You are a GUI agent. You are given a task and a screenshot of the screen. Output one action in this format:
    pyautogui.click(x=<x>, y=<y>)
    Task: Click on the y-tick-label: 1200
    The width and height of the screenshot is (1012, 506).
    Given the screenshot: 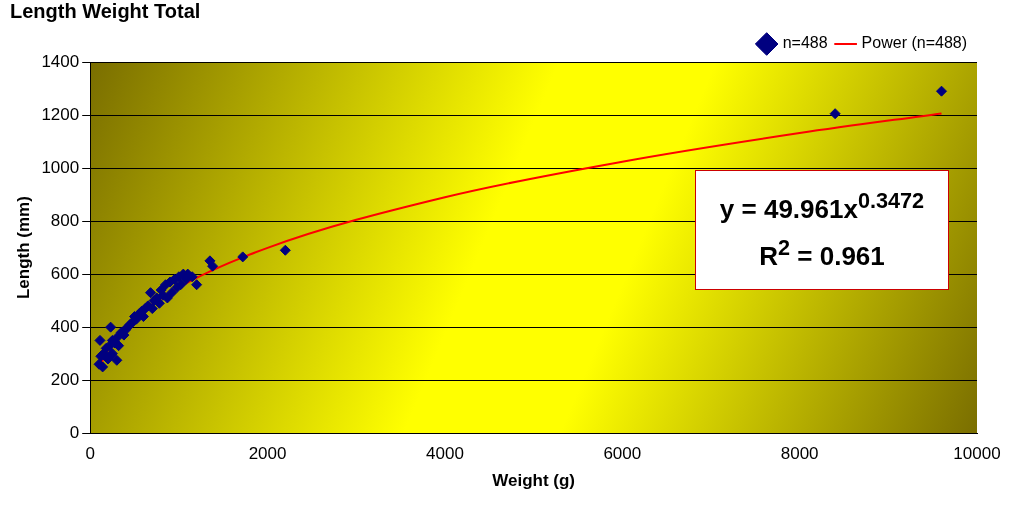 What is the action you would take?
    pyautogui.click(x=60, y=114)
    